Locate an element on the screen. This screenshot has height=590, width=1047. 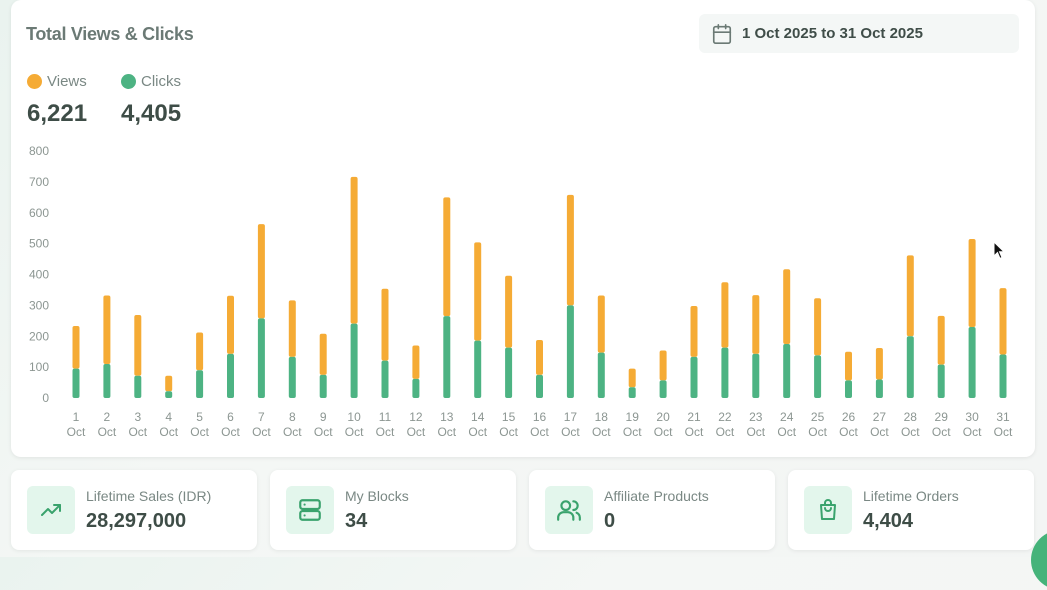
stat-card-lifetime-sales: Lifetime Sales (IDR) 28,297,000 is located at coordinates (134, 510).